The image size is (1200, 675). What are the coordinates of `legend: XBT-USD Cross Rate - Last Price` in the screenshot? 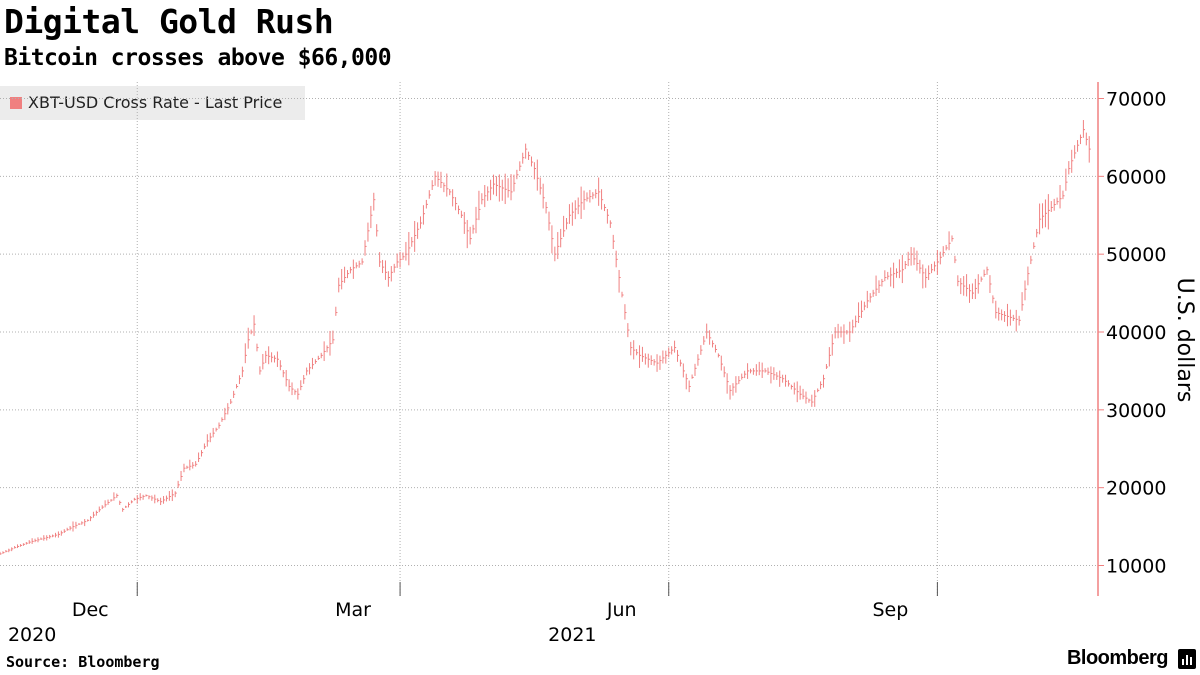 It's located at (152, 103).